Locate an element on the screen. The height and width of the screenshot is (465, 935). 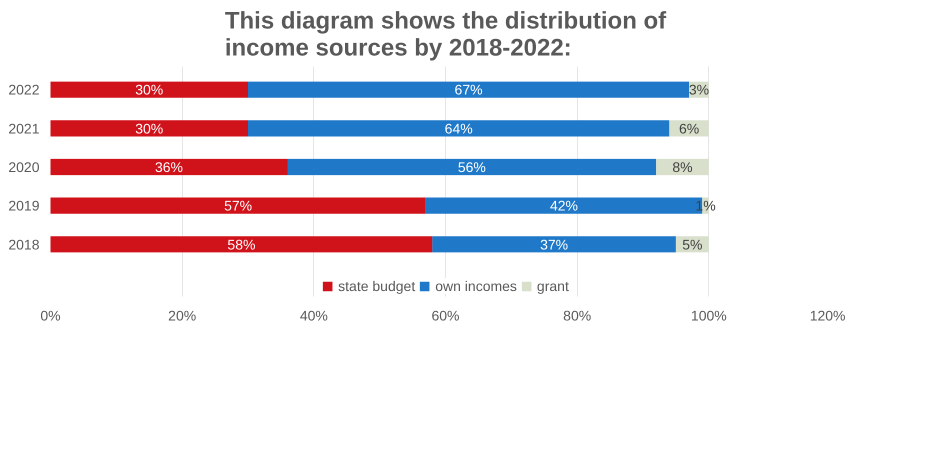
data-label: 64% is located at coordinates (458, 128).